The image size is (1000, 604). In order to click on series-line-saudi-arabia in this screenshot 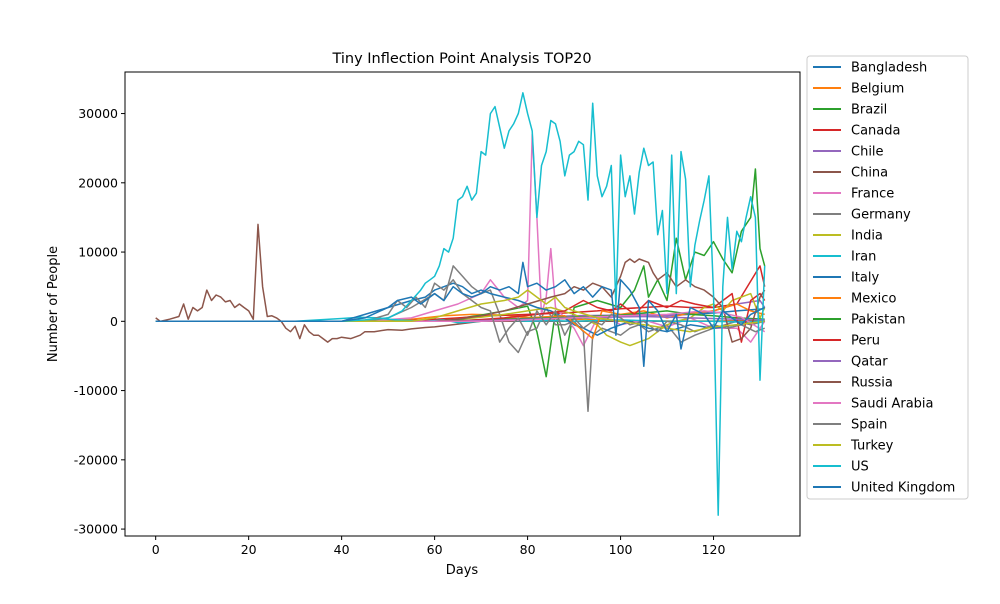, I will do `click(460, 321)`.